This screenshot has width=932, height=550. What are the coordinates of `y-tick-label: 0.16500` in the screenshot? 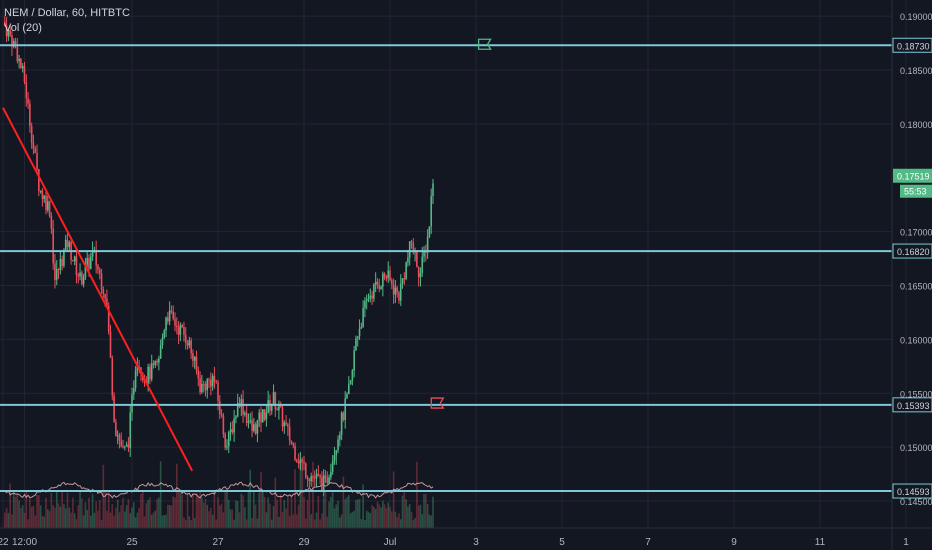 It's located at (916, 287).